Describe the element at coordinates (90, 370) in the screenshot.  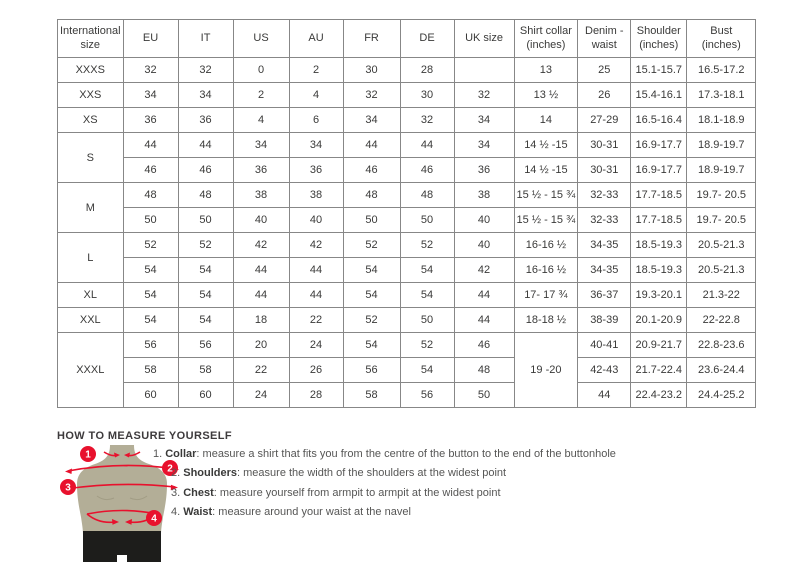
I see `size-label-cell: XXXL` at that location.